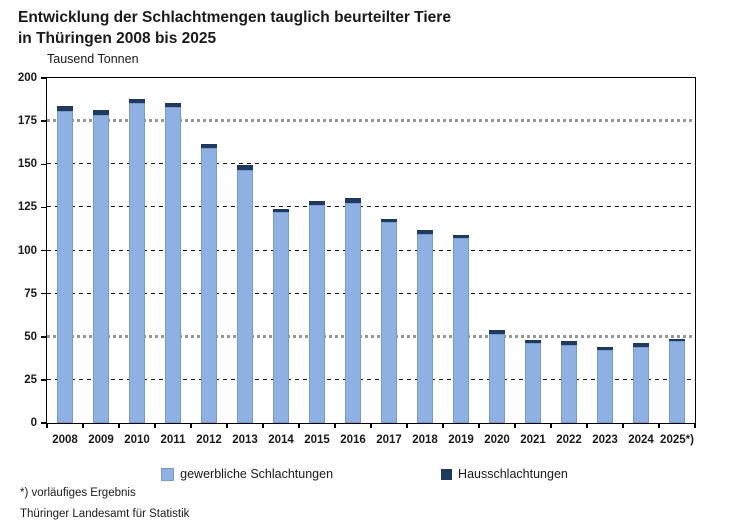 This screenshot has width=729, height=529. I want to click on bar-2011-gewerblich, so click(172, 264).